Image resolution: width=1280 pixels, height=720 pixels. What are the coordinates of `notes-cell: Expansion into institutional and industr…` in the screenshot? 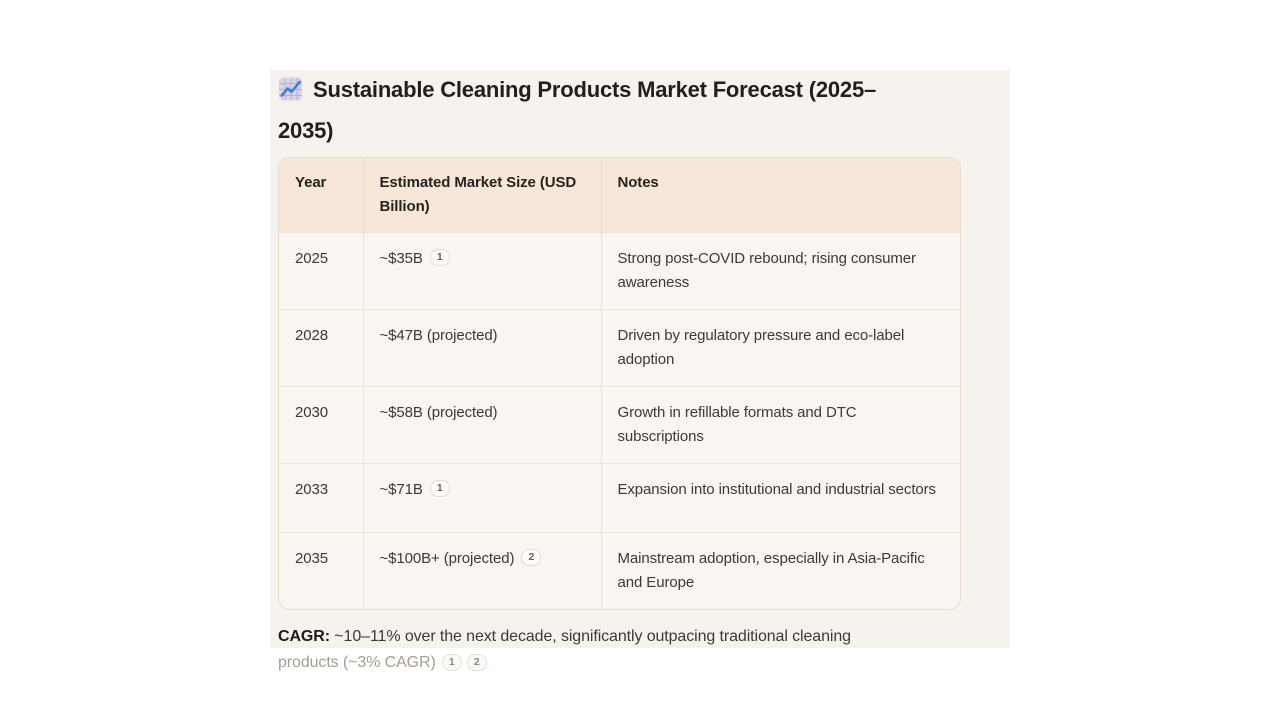 It's located at (780, 498).